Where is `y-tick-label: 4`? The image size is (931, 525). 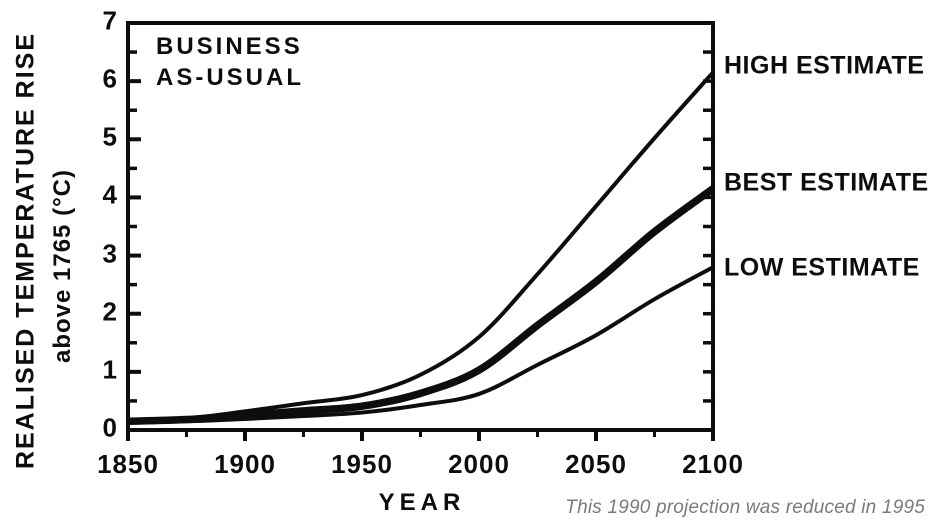 y-tick-label: 4 is located at coordinates (109, 194).